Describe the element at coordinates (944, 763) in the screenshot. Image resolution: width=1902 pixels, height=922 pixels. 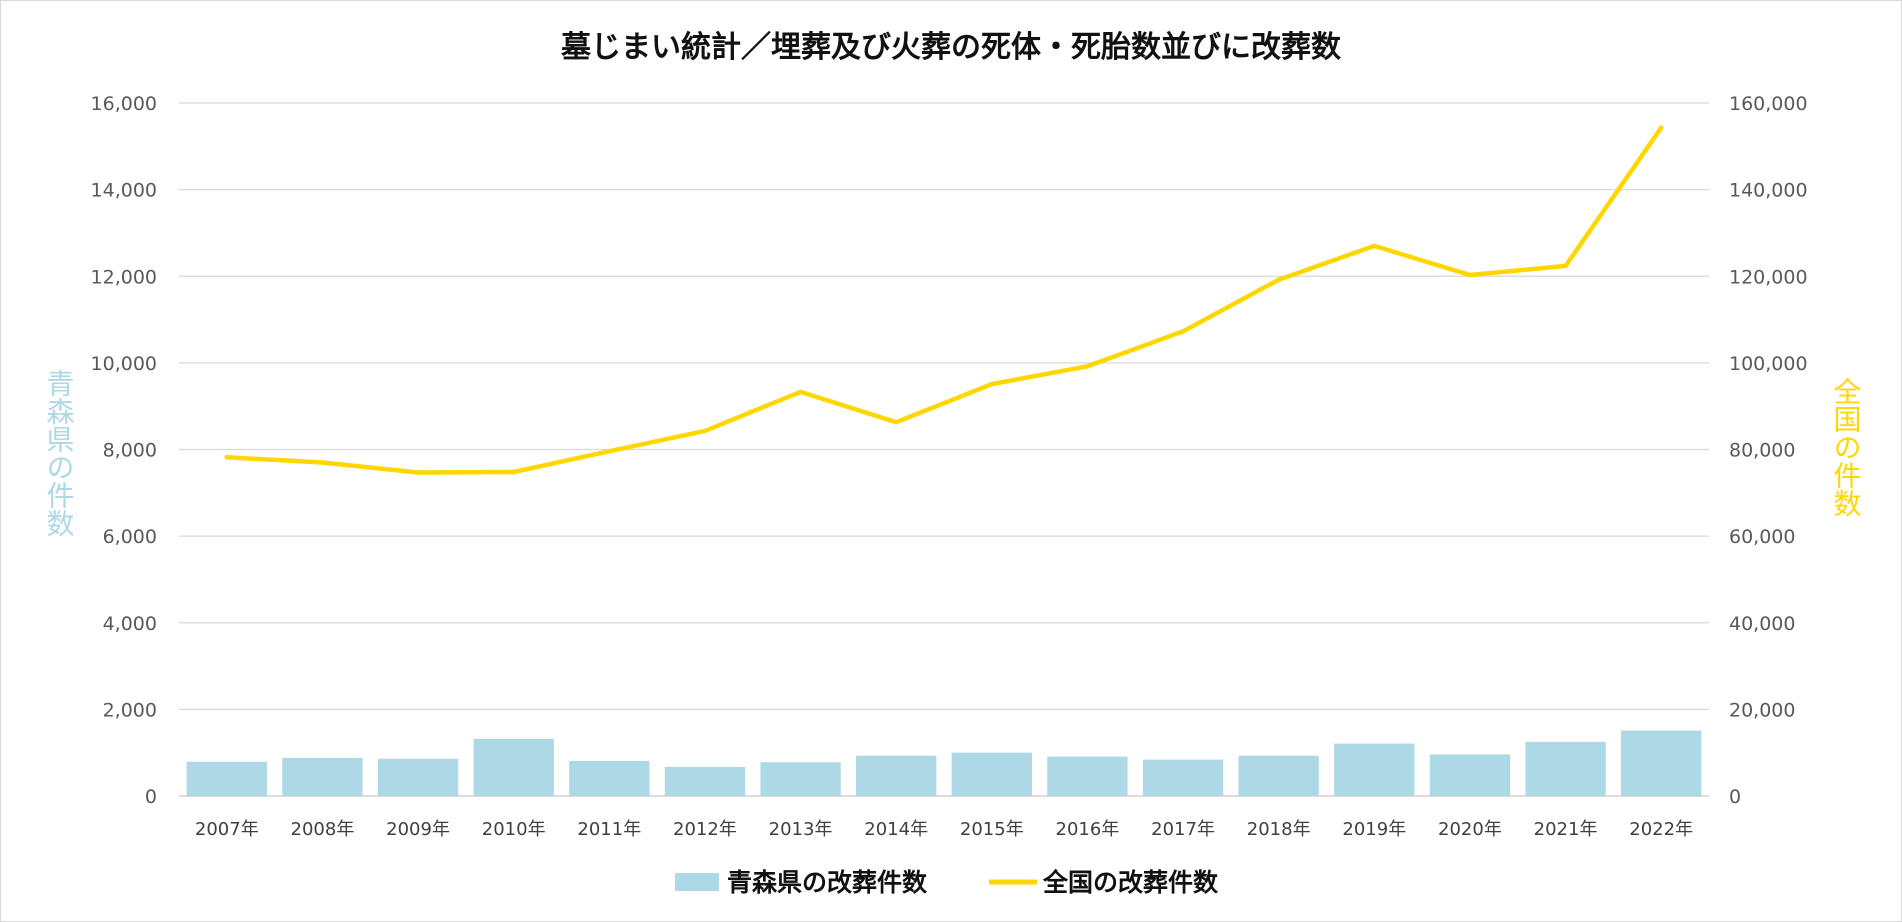
I see `bars-series` at that location.